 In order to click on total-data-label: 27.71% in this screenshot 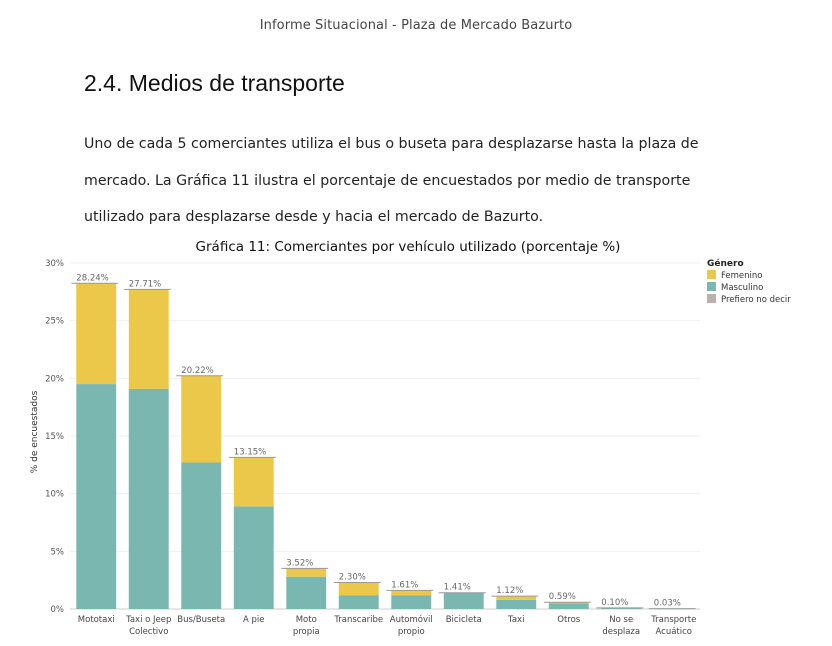, I will do `click(145, 284)`.